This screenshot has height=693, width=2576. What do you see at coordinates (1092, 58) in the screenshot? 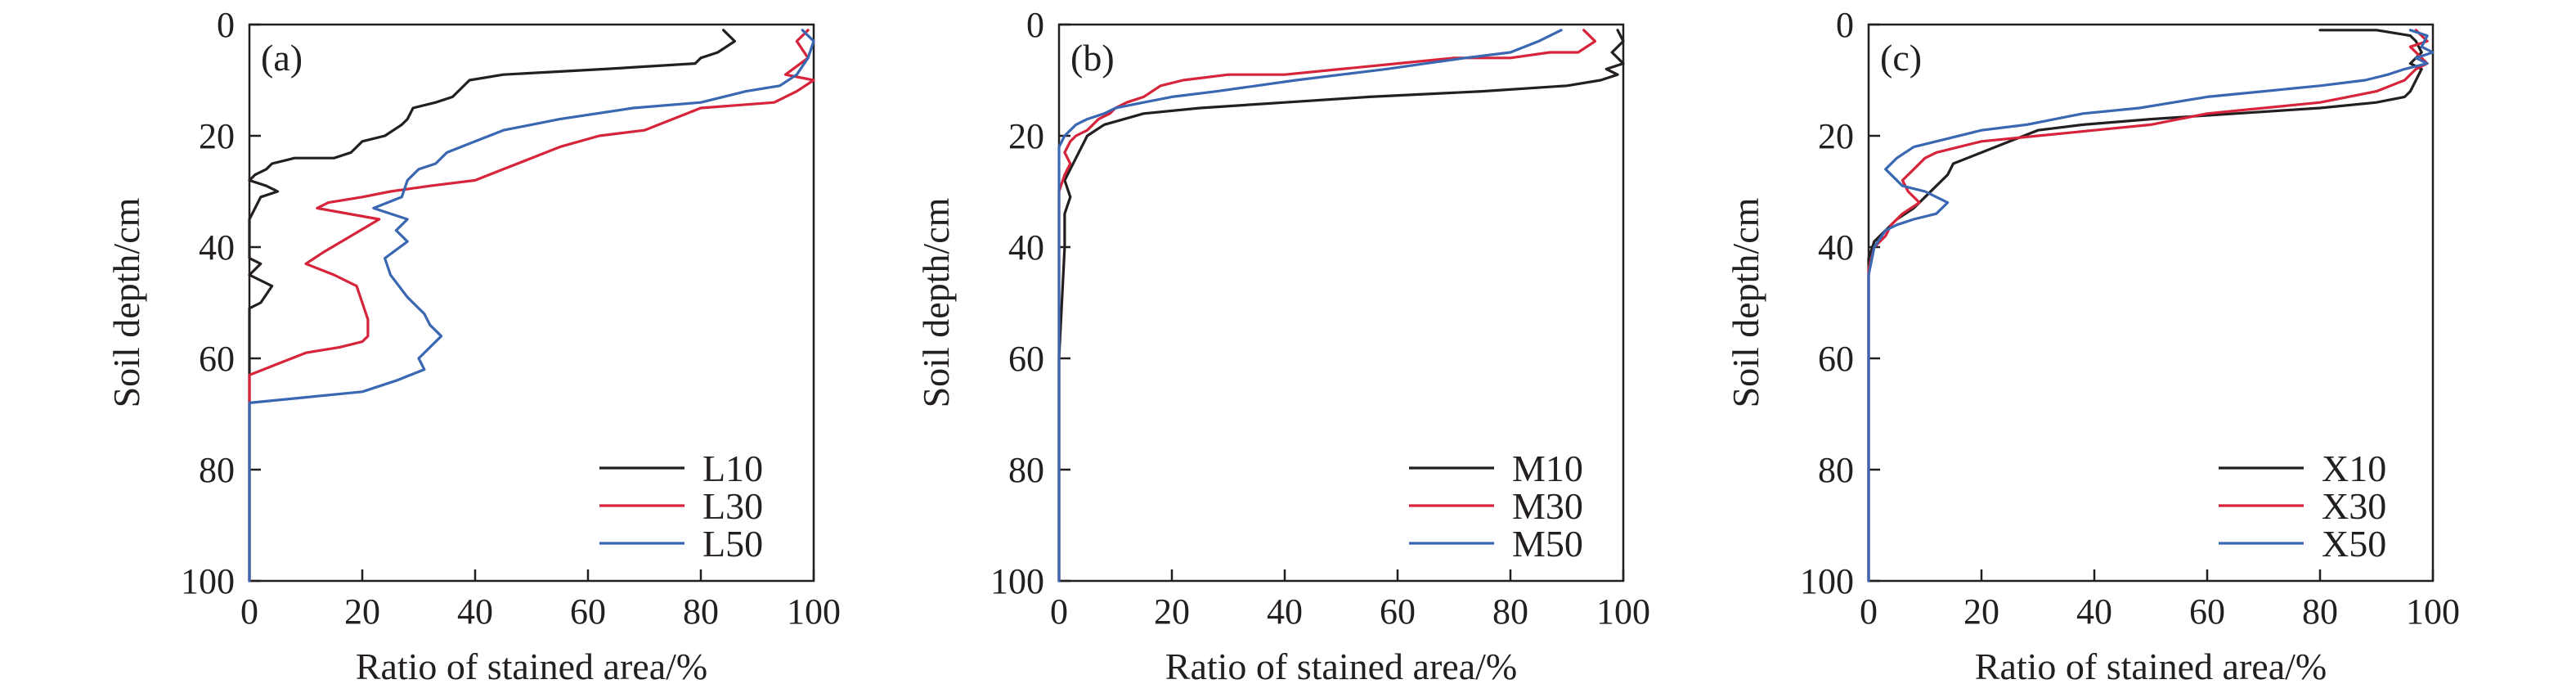
I see `panel-label: (b)` at bounding box center [1092, 58].